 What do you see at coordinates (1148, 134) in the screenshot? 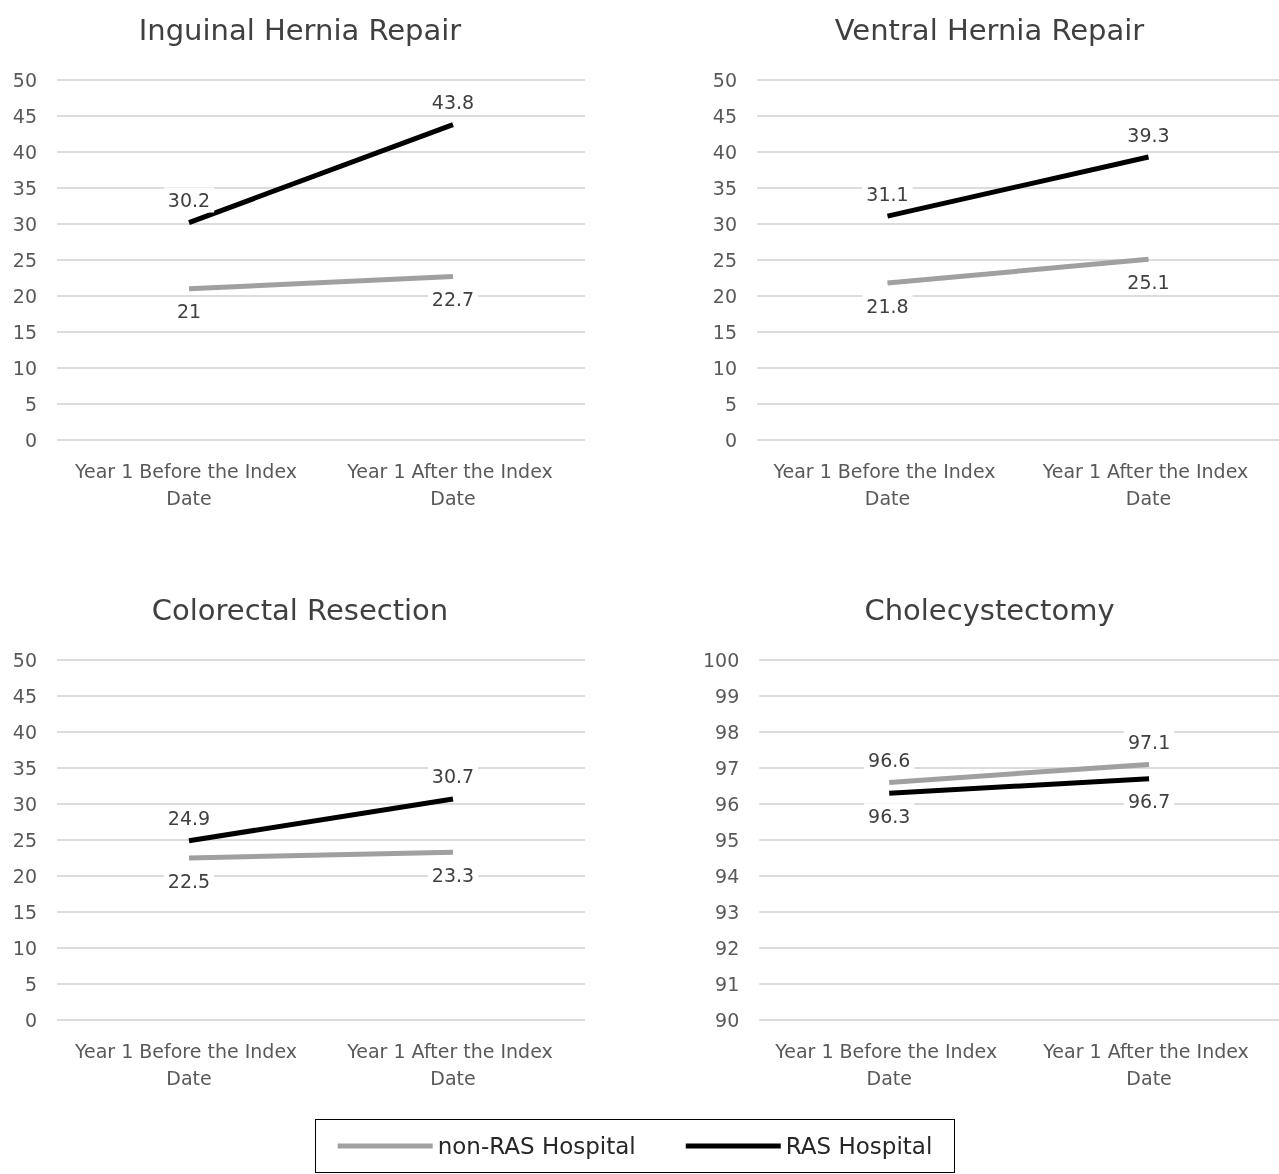
I see `data-label: 39.3` at bounding box center [1148, 134].